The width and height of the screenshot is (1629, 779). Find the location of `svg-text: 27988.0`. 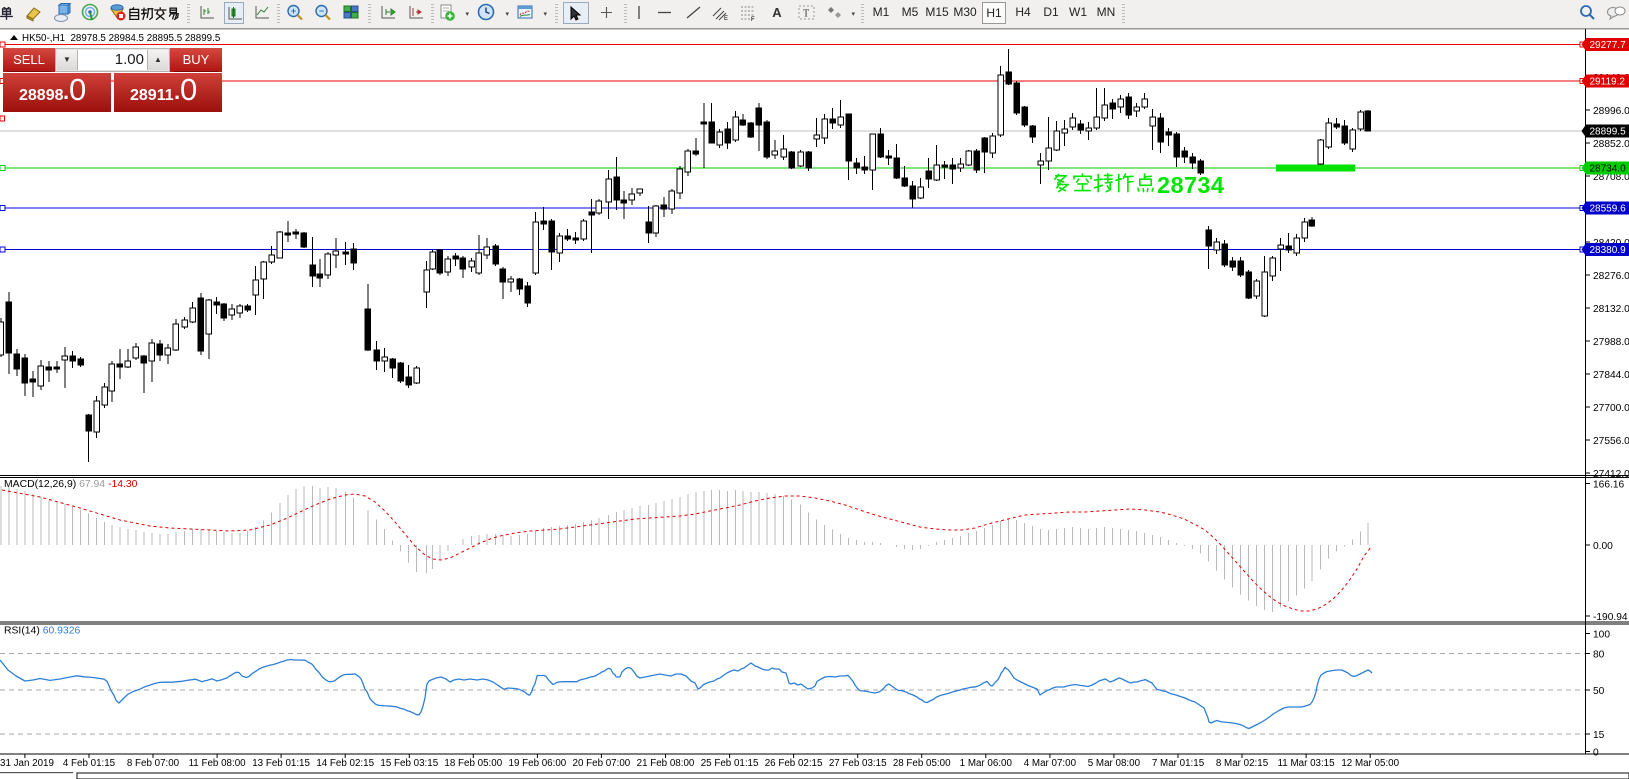

svg-text: 27988.0 is located at coordinates (1611, 342).